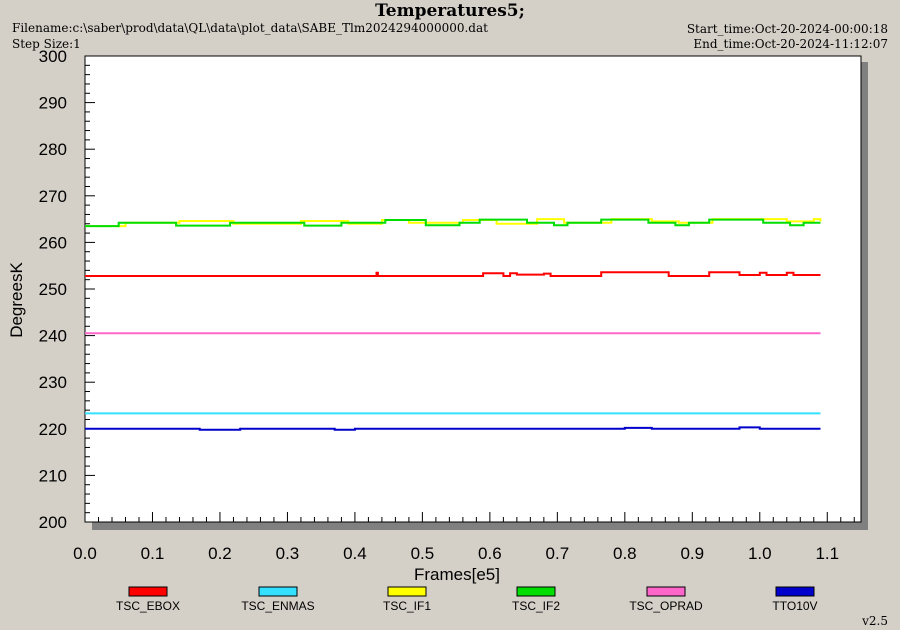 This screenshot has height=630, width=900. What do you see at coordinates (794, 606) in the screenshot?
I see `legend-label: TTO10V` at bounding box center [794, 606].